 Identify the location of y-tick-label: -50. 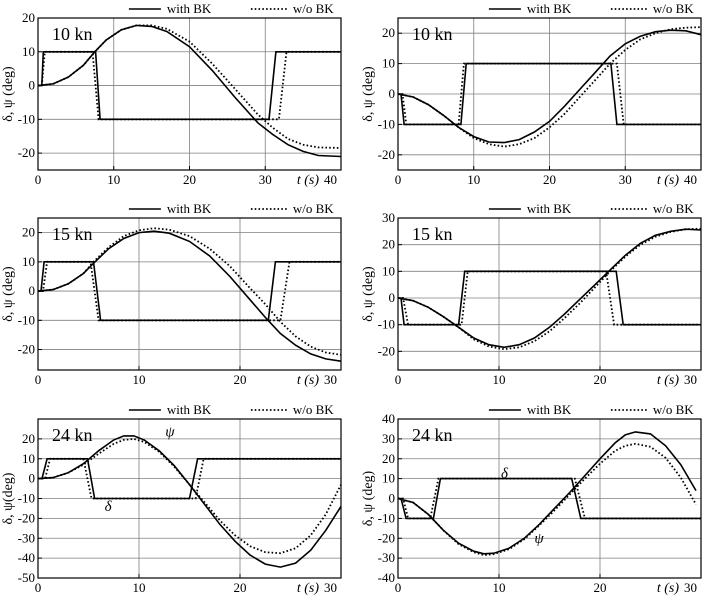
(26, 577).